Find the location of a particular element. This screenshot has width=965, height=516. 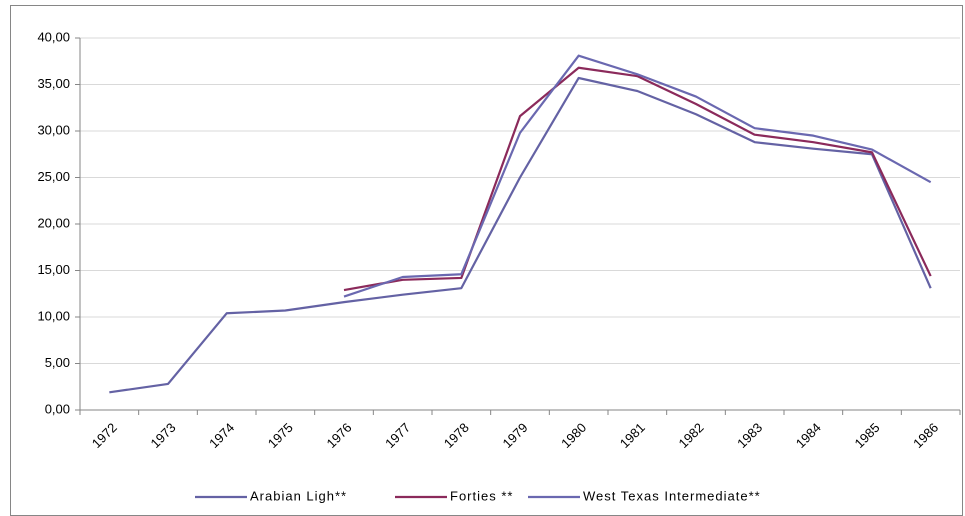

legend-label: West Texas Intermediate** is located at coordinates (672, 495).